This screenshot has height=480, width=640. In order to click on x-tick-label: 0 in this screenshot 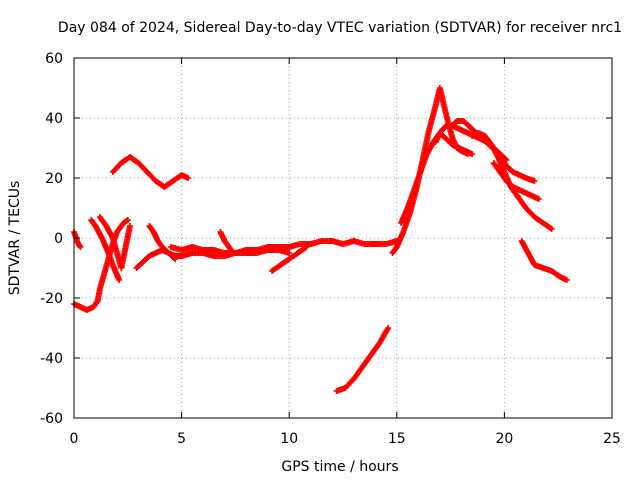, I will do `click(74, 439)`.